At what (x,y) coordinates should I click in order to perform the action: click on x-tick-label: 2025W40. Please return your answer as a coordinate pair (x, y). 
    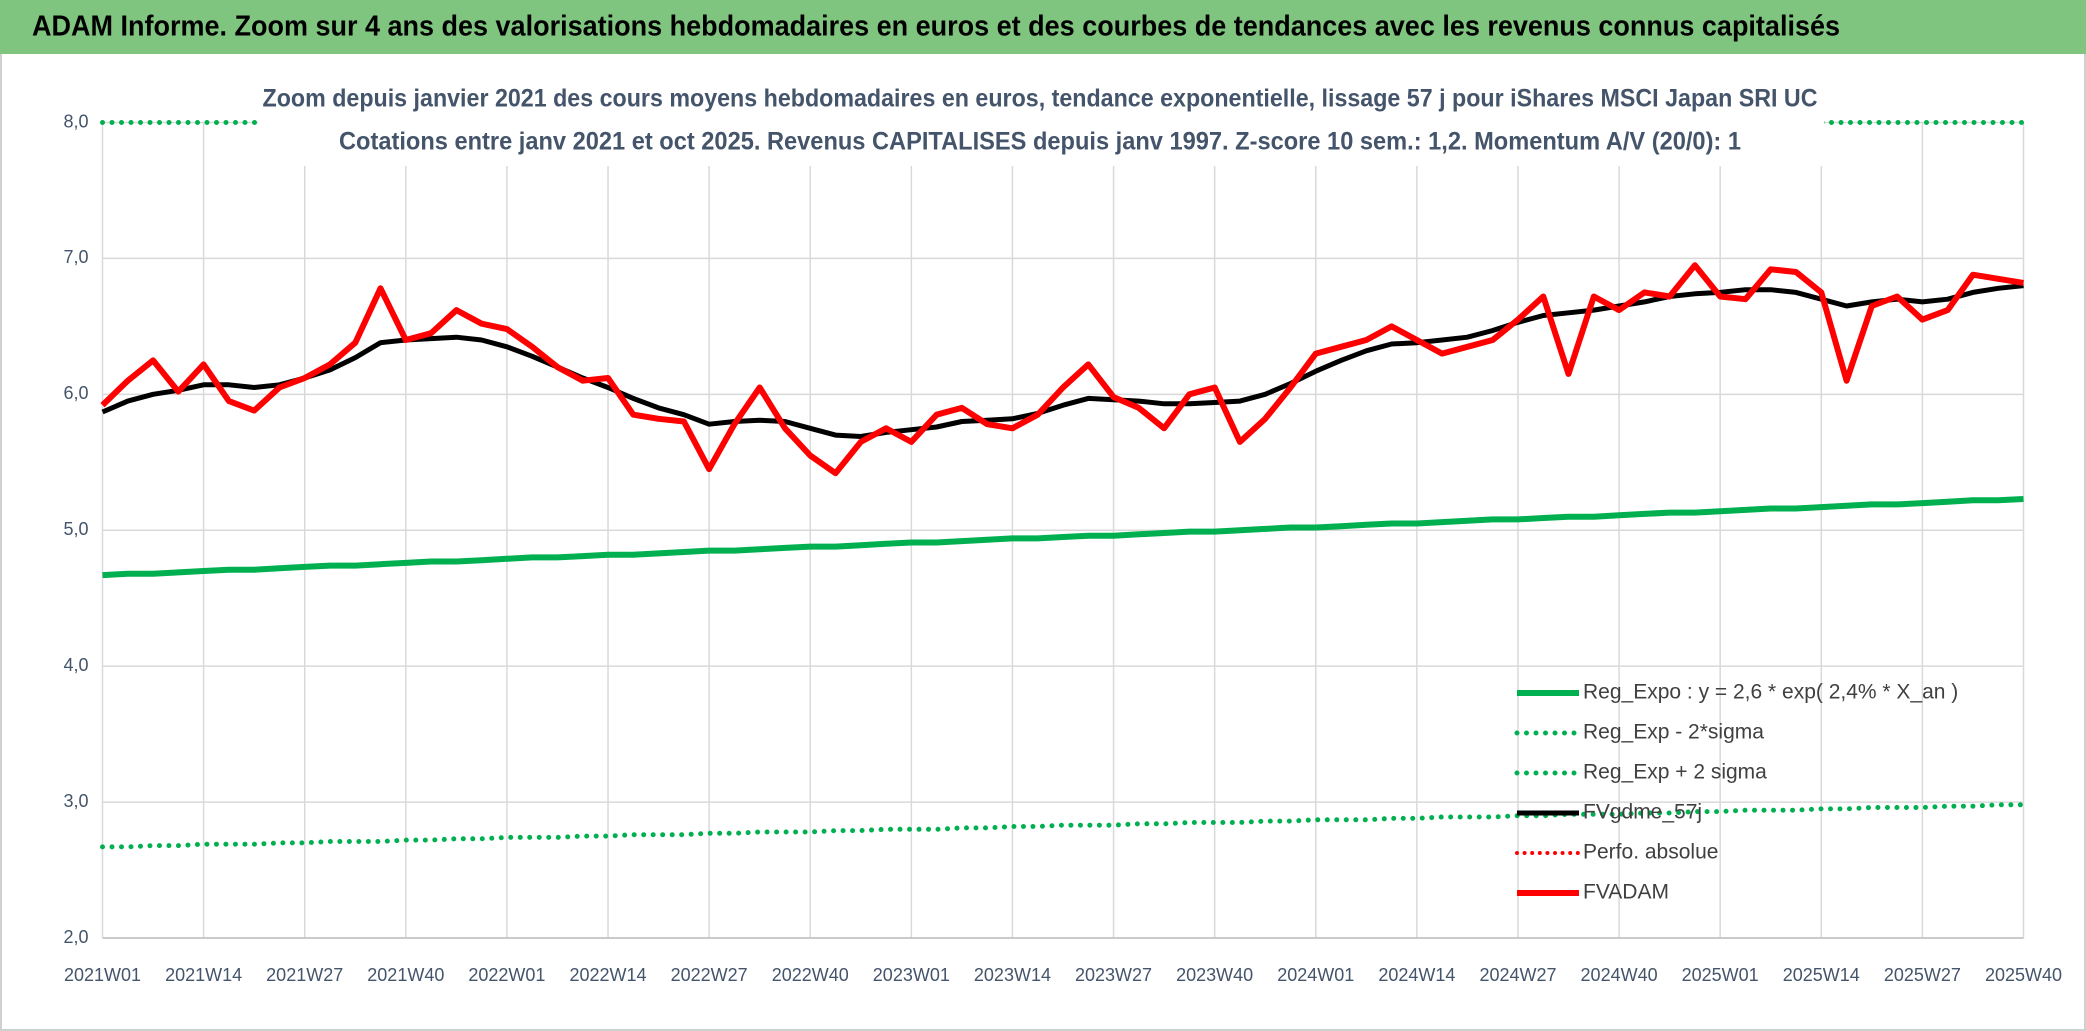
    Looking at the image, I should click on (2023, 975).